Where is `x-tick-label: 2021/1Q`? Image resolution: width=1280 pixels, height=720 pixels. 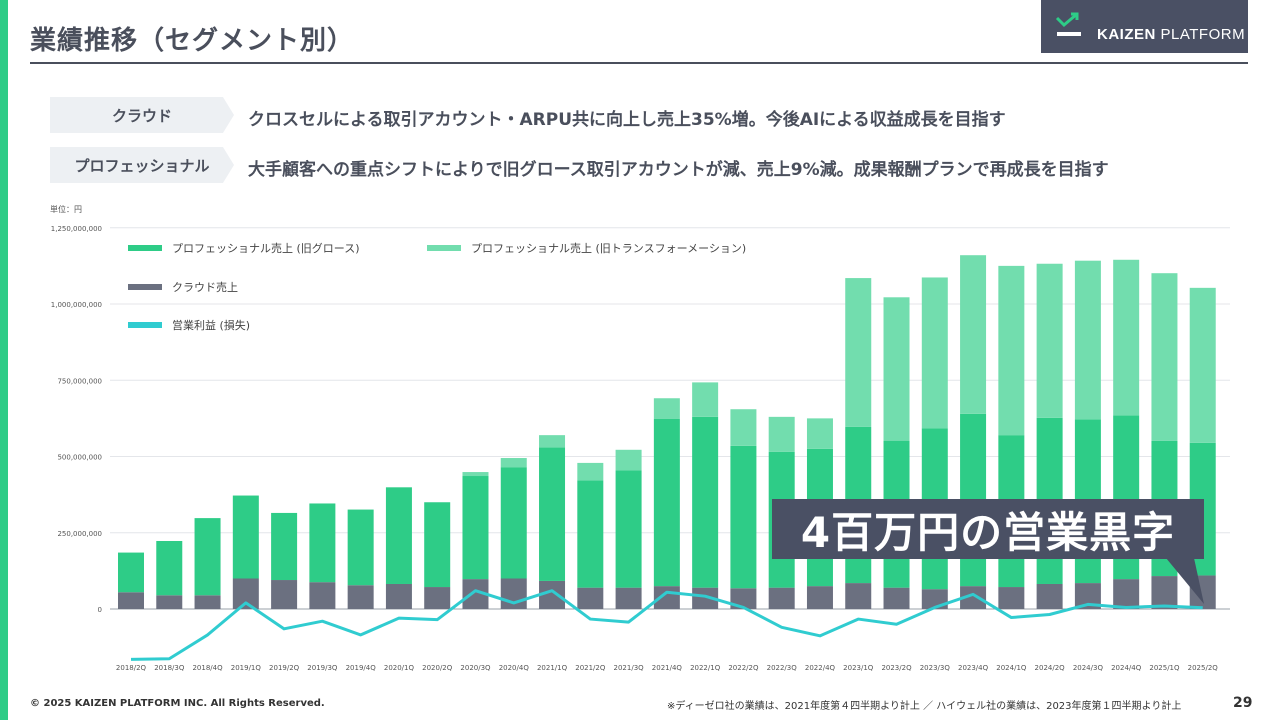
x-tick-label: 2021/1Q is located at coordinates (552, 668).